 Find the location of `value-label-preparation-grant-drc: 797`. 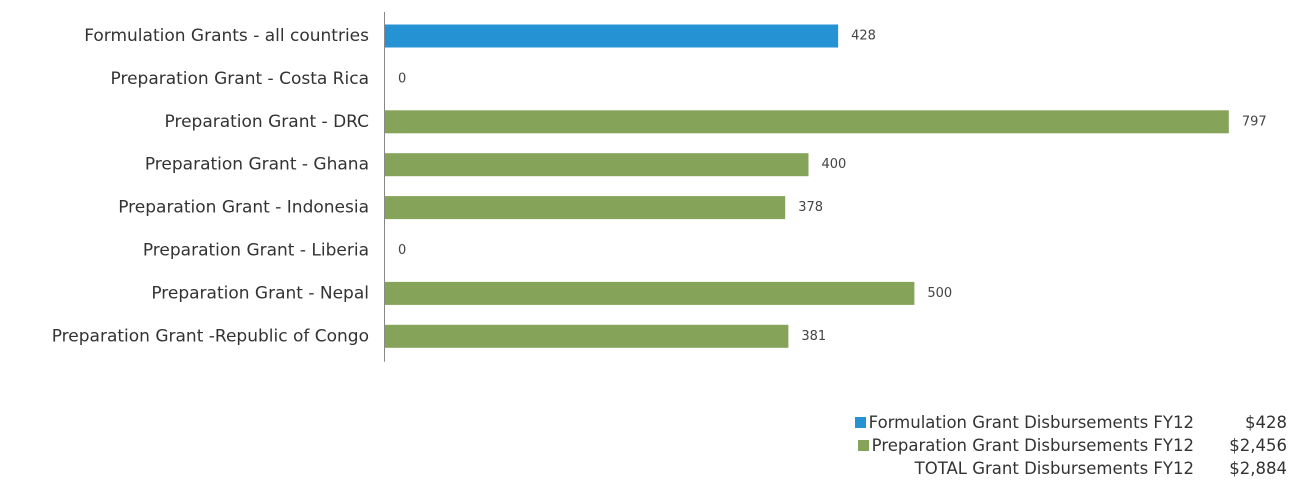

value-label-preparation-grant-drc: 797 is located at coordinates (1254, 121).